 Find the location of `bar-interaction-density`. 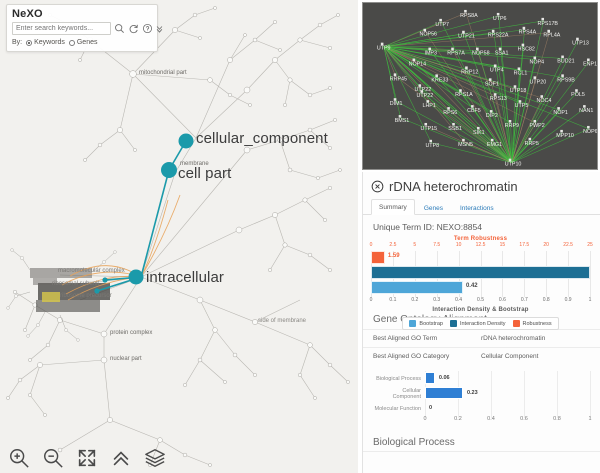

bar-interaction-density is located at coordinates (480, 272).